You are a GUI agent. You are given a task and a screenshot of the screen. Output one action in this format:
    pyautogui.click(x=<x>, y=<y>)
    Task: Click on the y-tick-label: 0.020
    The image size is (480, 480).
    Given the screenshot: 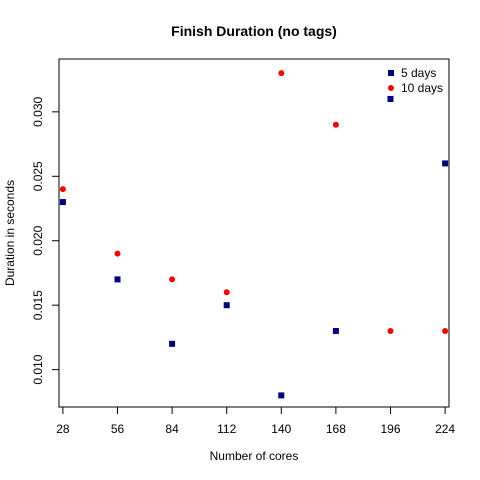 What is the action you would take?
    pyautogui.click(x=38, y=240)
    